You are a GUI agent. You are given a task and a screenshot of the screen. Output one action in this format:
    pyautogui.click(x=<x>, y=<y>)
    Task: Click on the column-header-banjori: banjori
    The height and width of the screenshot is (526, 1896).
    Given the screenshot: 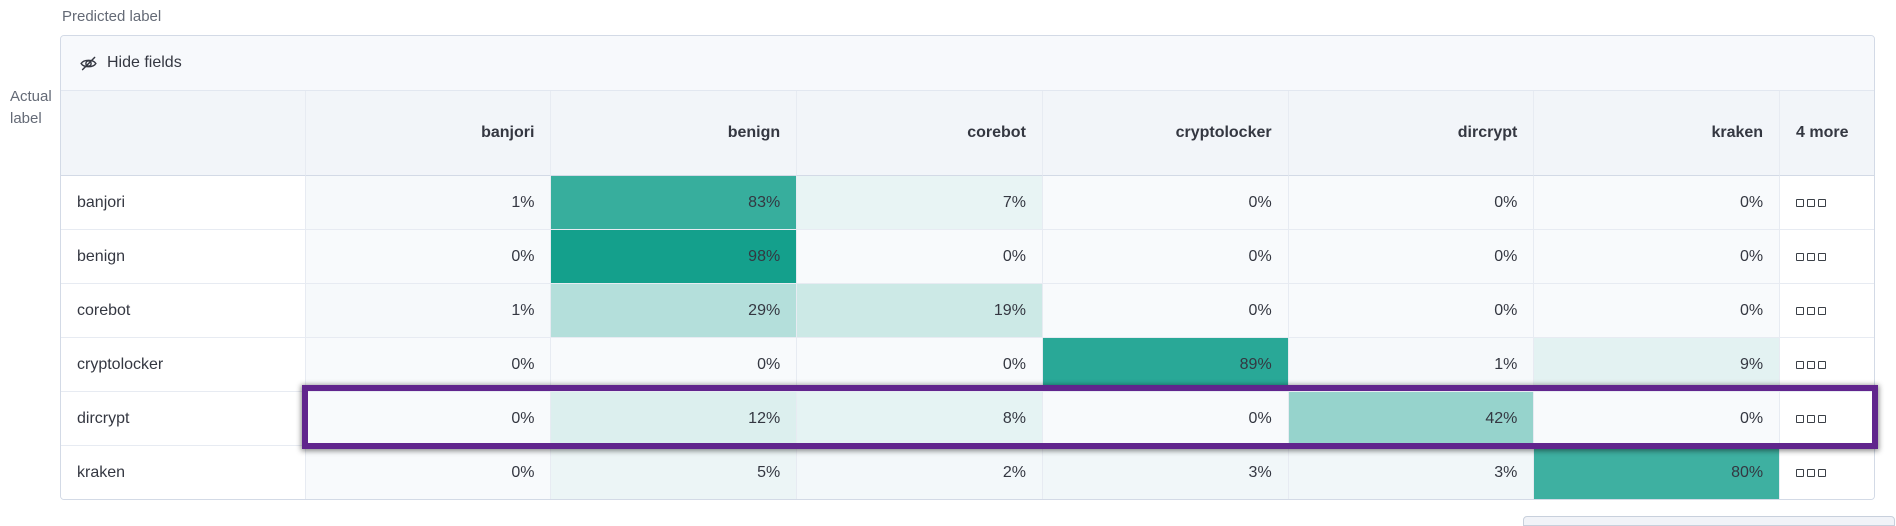 What is the action you would take?
    pyautogui.click(x=428, y=133)
    